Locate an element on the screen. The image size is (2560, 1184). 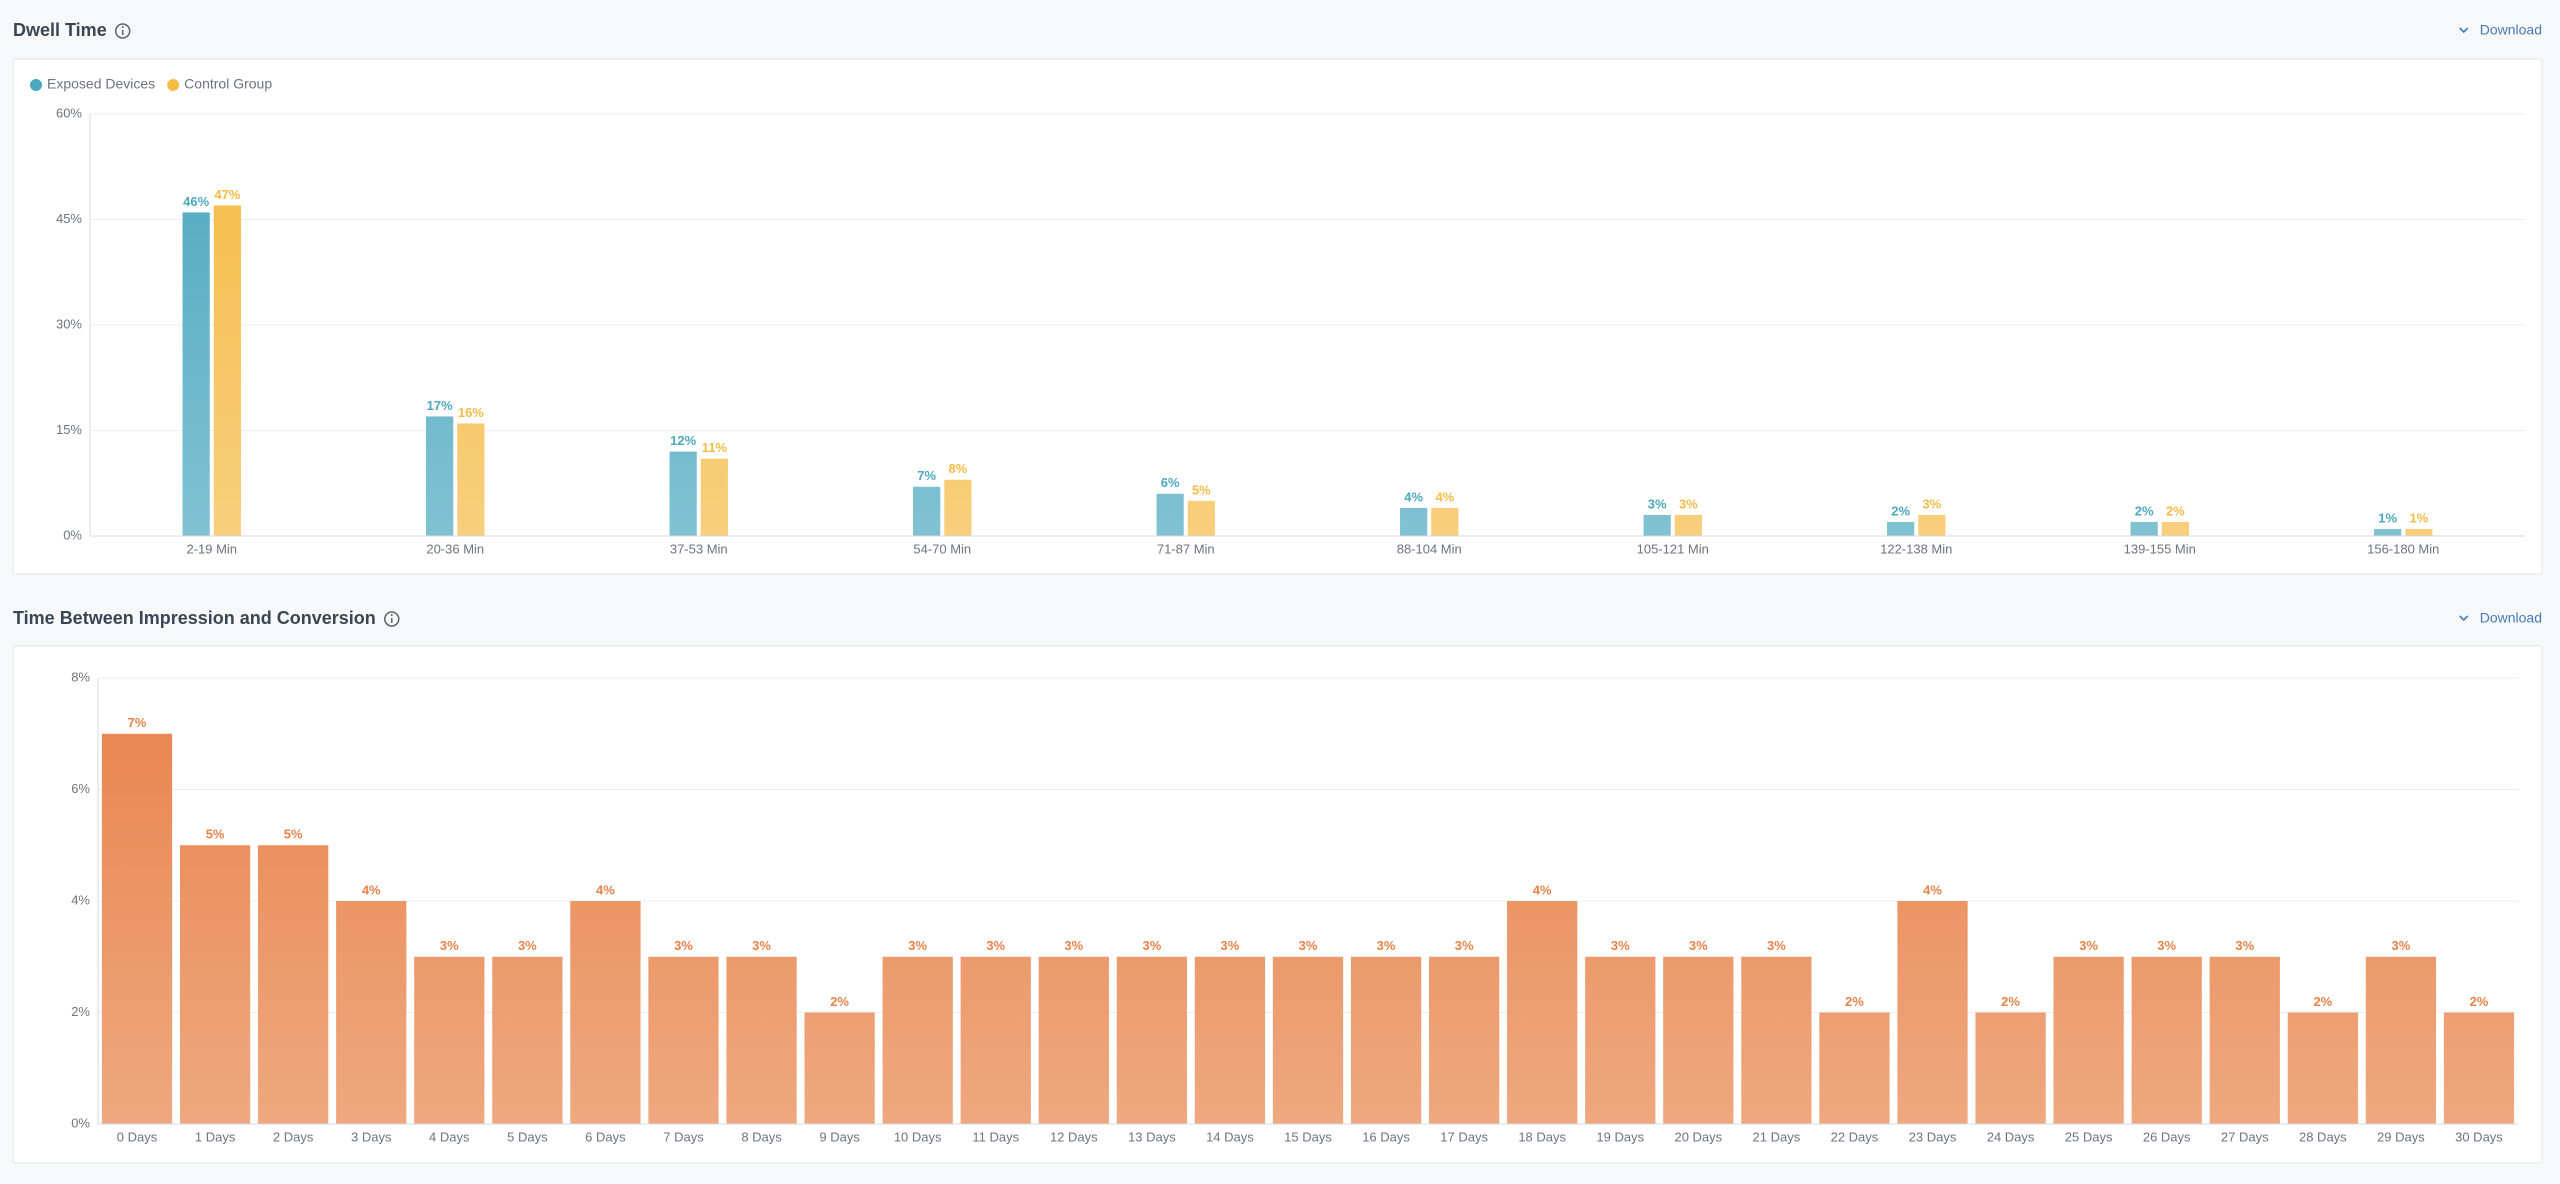
y-tick-label: 8% is located at coordinates (80, 676).